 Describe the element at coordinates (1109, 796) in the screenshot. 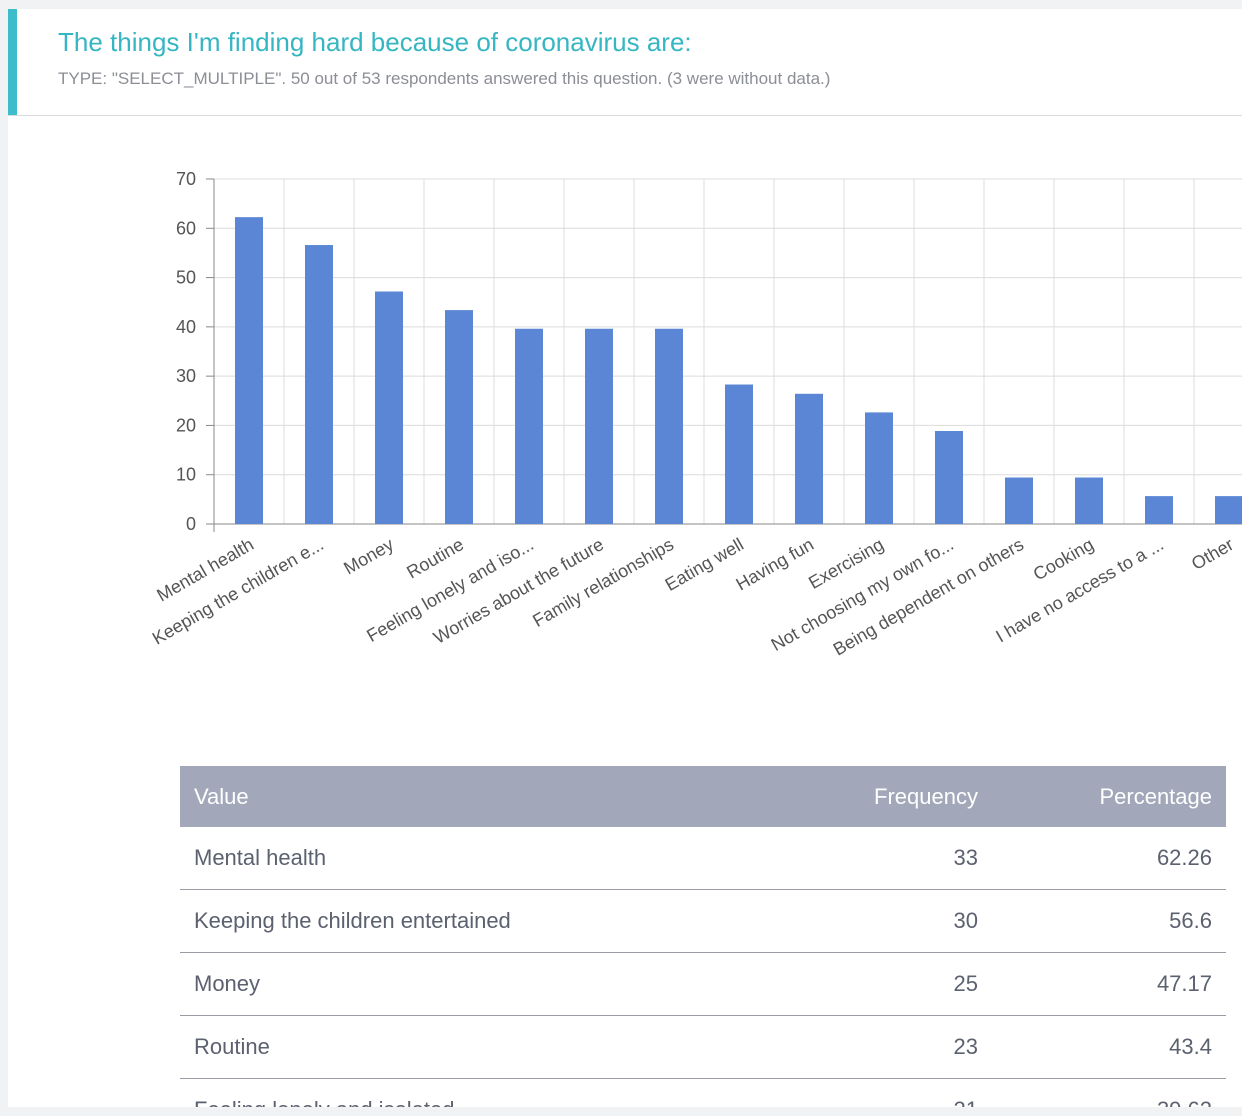

I see `header-percentage: Percentage` at that location.